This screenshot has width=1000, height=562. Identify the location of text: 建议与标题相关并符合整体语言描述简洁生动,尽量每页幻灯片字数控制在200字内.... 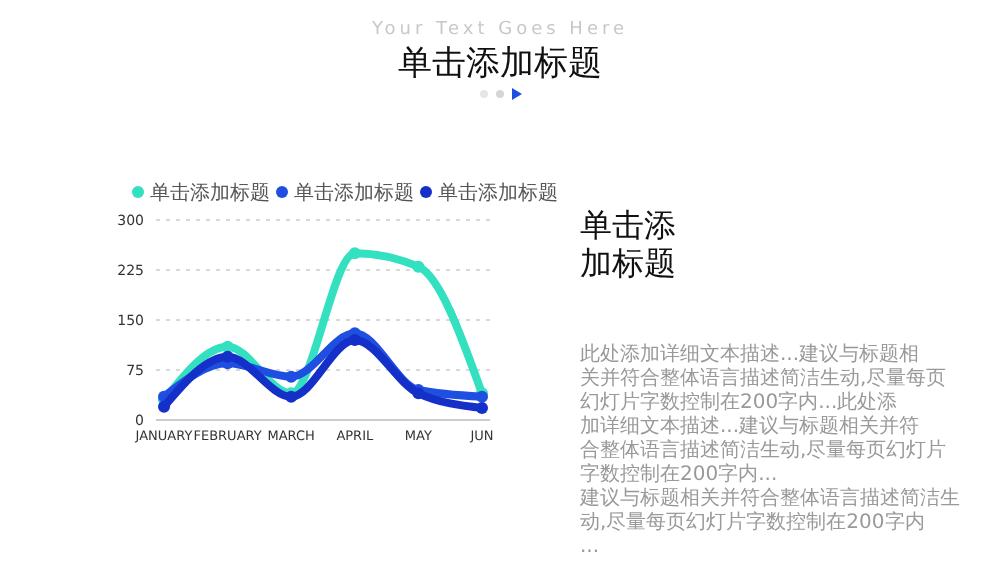
(769, 522).